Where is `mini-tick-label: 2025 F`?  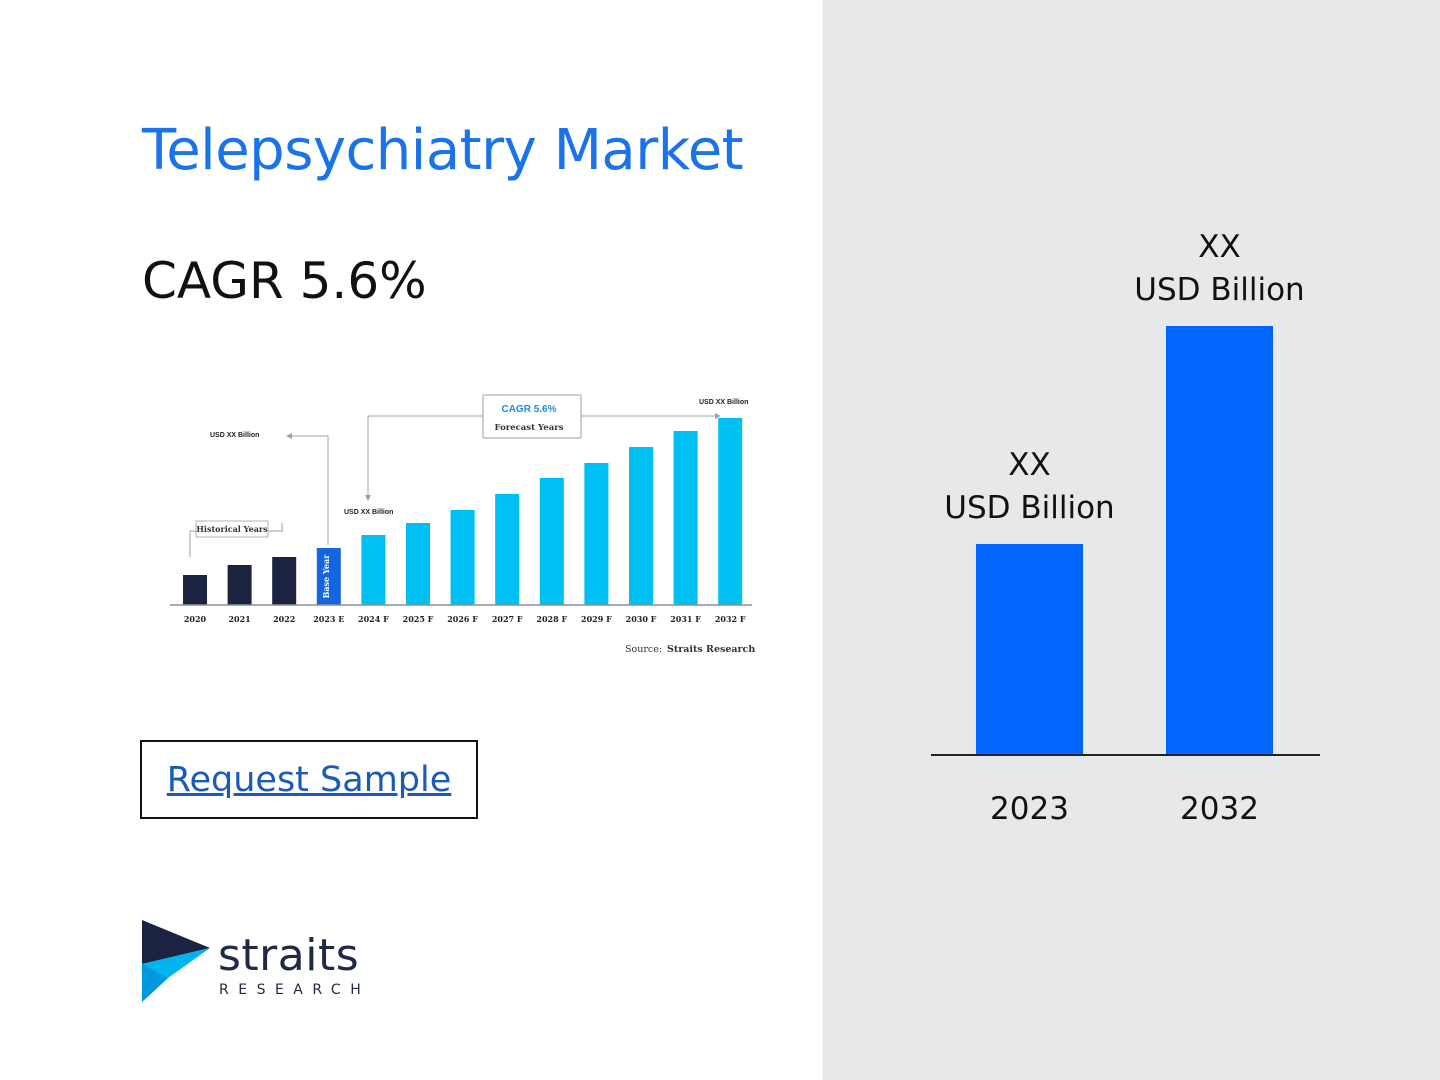
mini-tick-label: 2025 F is located at coordinates (418, 619).